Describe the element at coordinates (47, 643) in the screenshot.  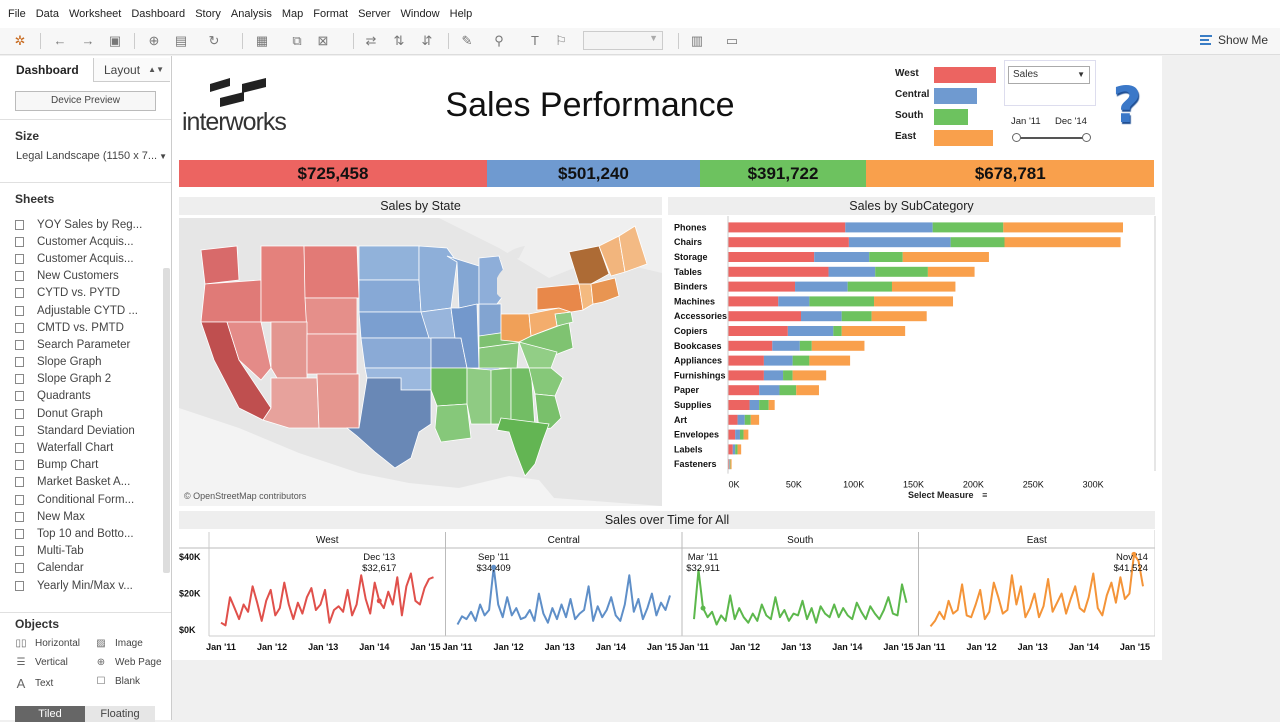
I see `object-horizontal: ▯▯ Horizontal` at that location.